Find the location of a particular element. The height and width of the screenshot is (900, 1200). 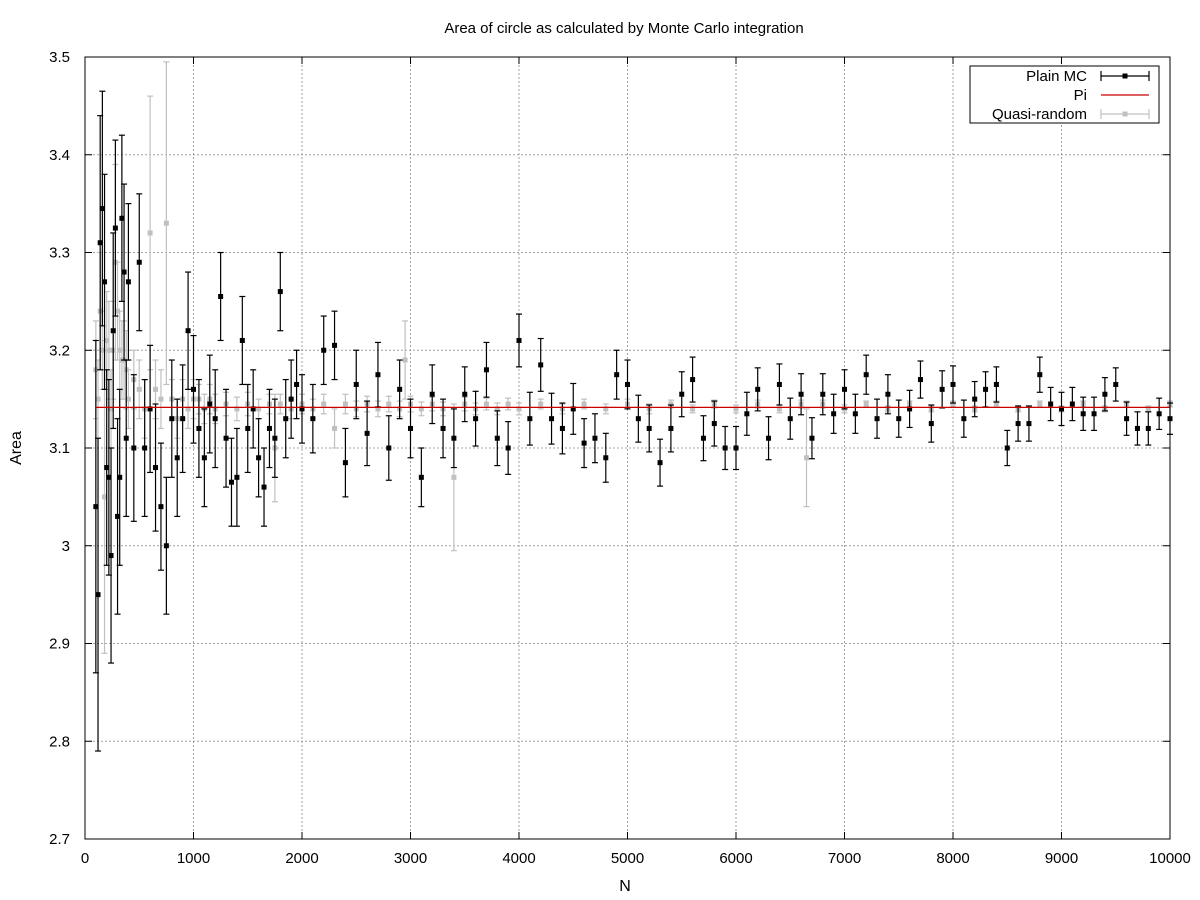

y-tick-label: 2.9 is located at coordinates (59, 644).